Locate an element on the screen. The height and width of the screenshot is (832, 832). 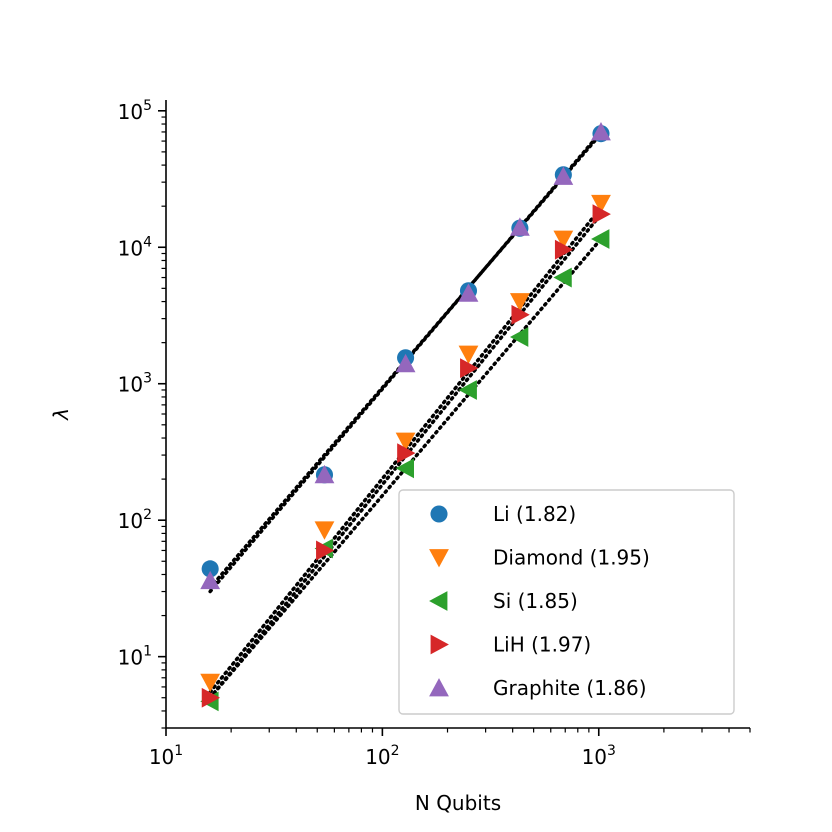
y-tick-label-0: 10¹ is located at coordinates (135, 657).